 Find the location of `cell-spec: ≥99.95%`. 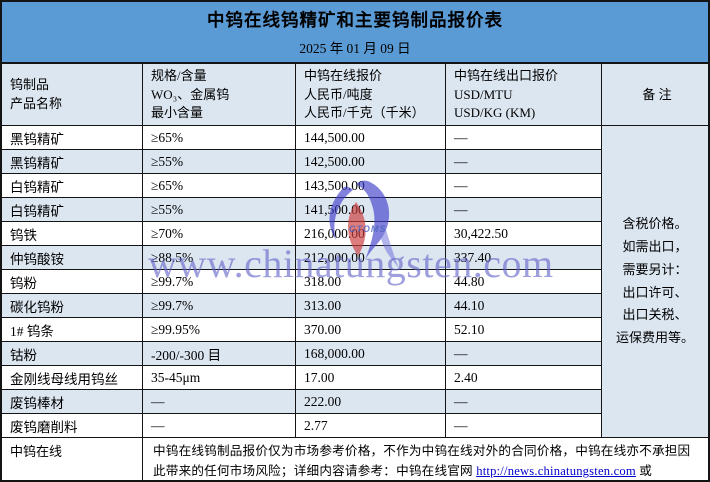

cell-spec: ≥99.95% is located at coordinates (219, 330).